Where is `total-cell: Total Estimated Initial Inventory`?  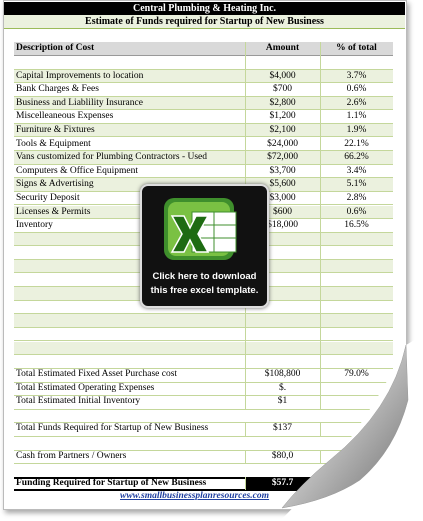 total-cell: Total Estimated Initial Inventory is located at coordinates (78, 401).